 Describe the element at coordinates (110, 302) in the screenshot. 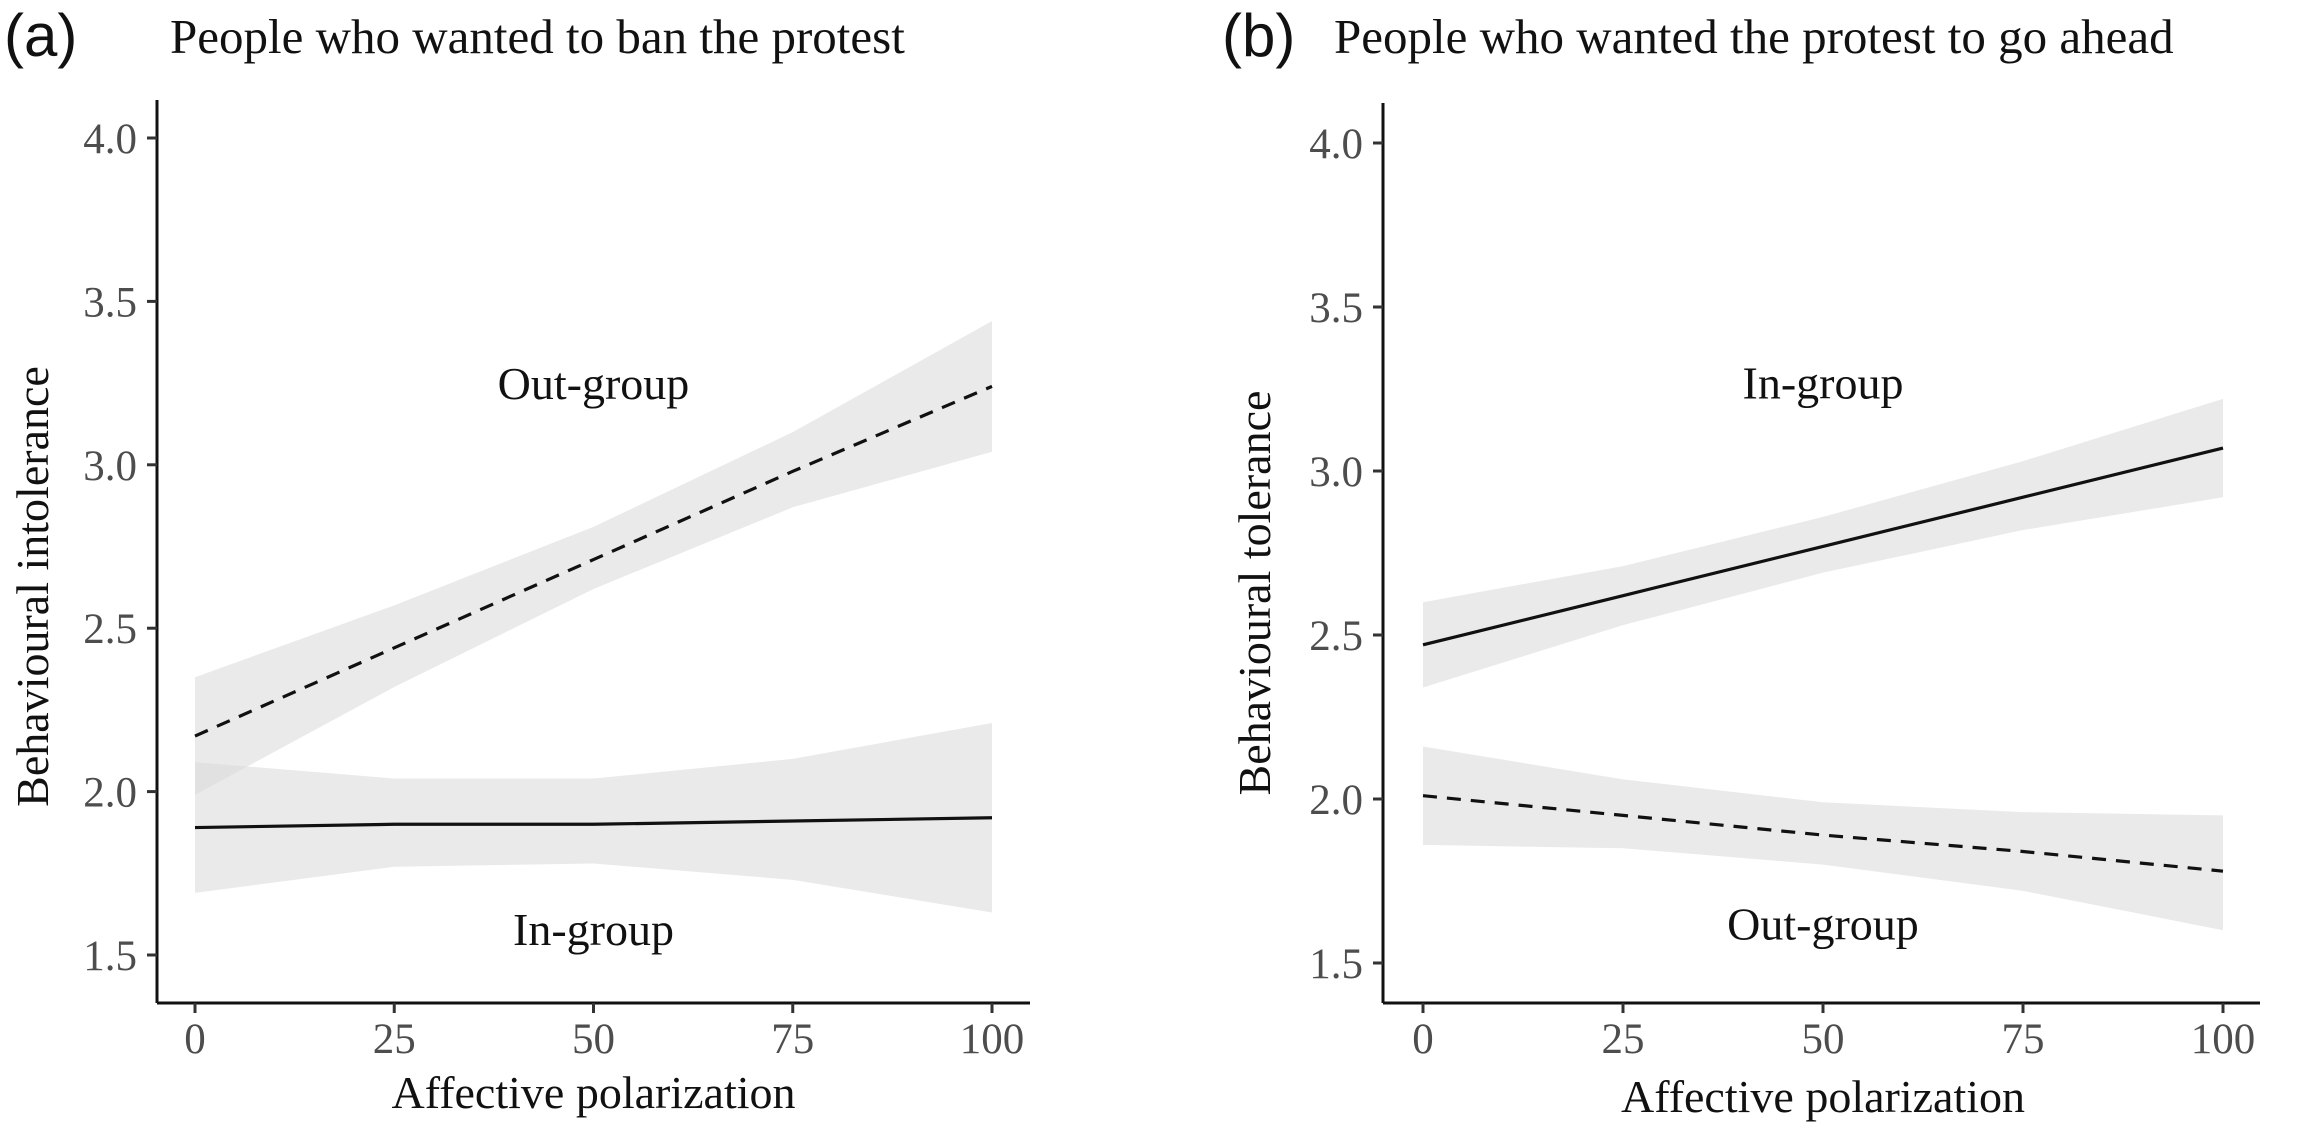

I see `panel-a-y-tick-label: 3.5` at that location.